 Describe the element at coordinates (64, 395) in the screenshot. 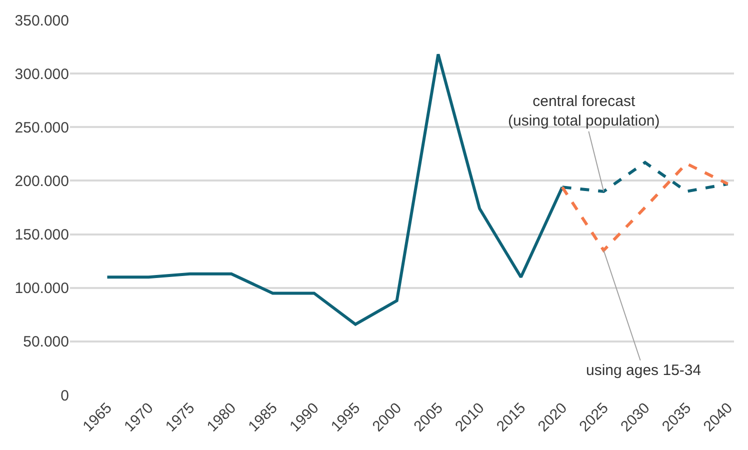

I see `y-tick-label: 0` at that location.